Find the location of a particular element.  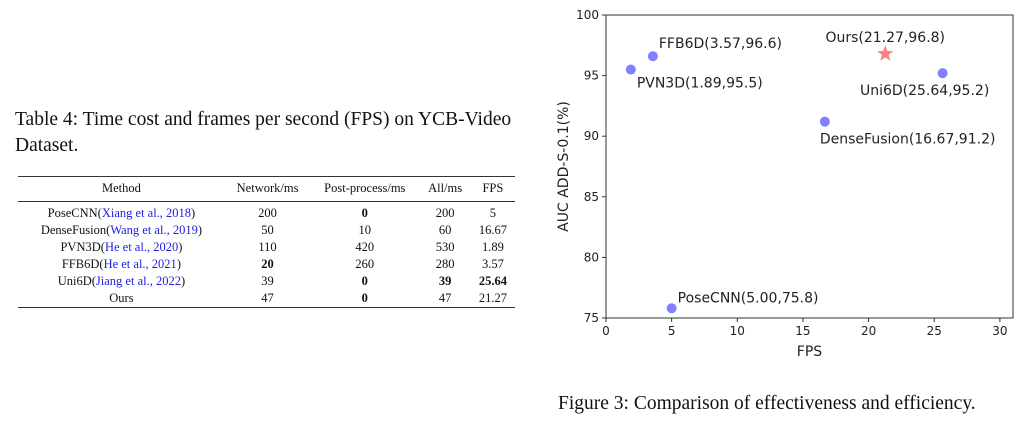

x-tick-label: 10 is located at coordinates (737, 331).